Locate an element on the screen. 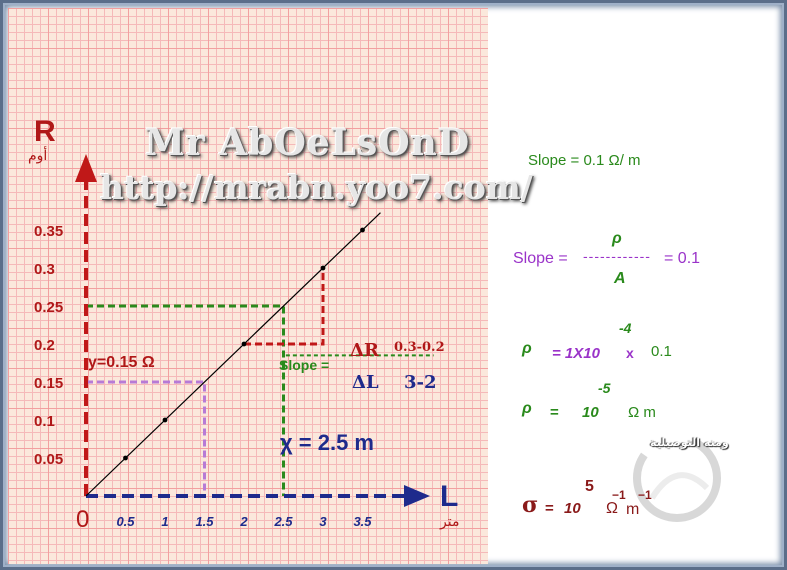 The width and height of the screenshot is (787, 570). eq5-sigma: σ is located at coordinates (530, 505).